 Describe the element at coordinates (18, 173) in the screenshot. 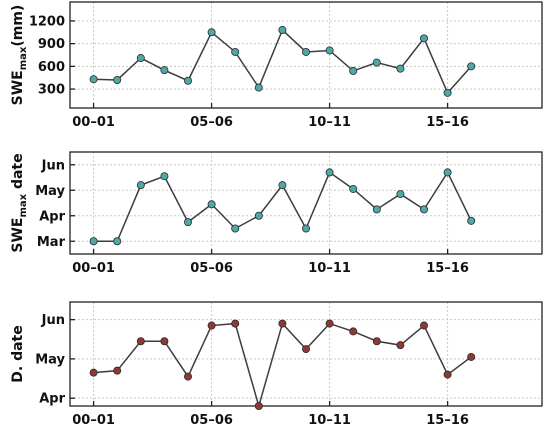

I see `y-axis-label-rest: date` at that location.